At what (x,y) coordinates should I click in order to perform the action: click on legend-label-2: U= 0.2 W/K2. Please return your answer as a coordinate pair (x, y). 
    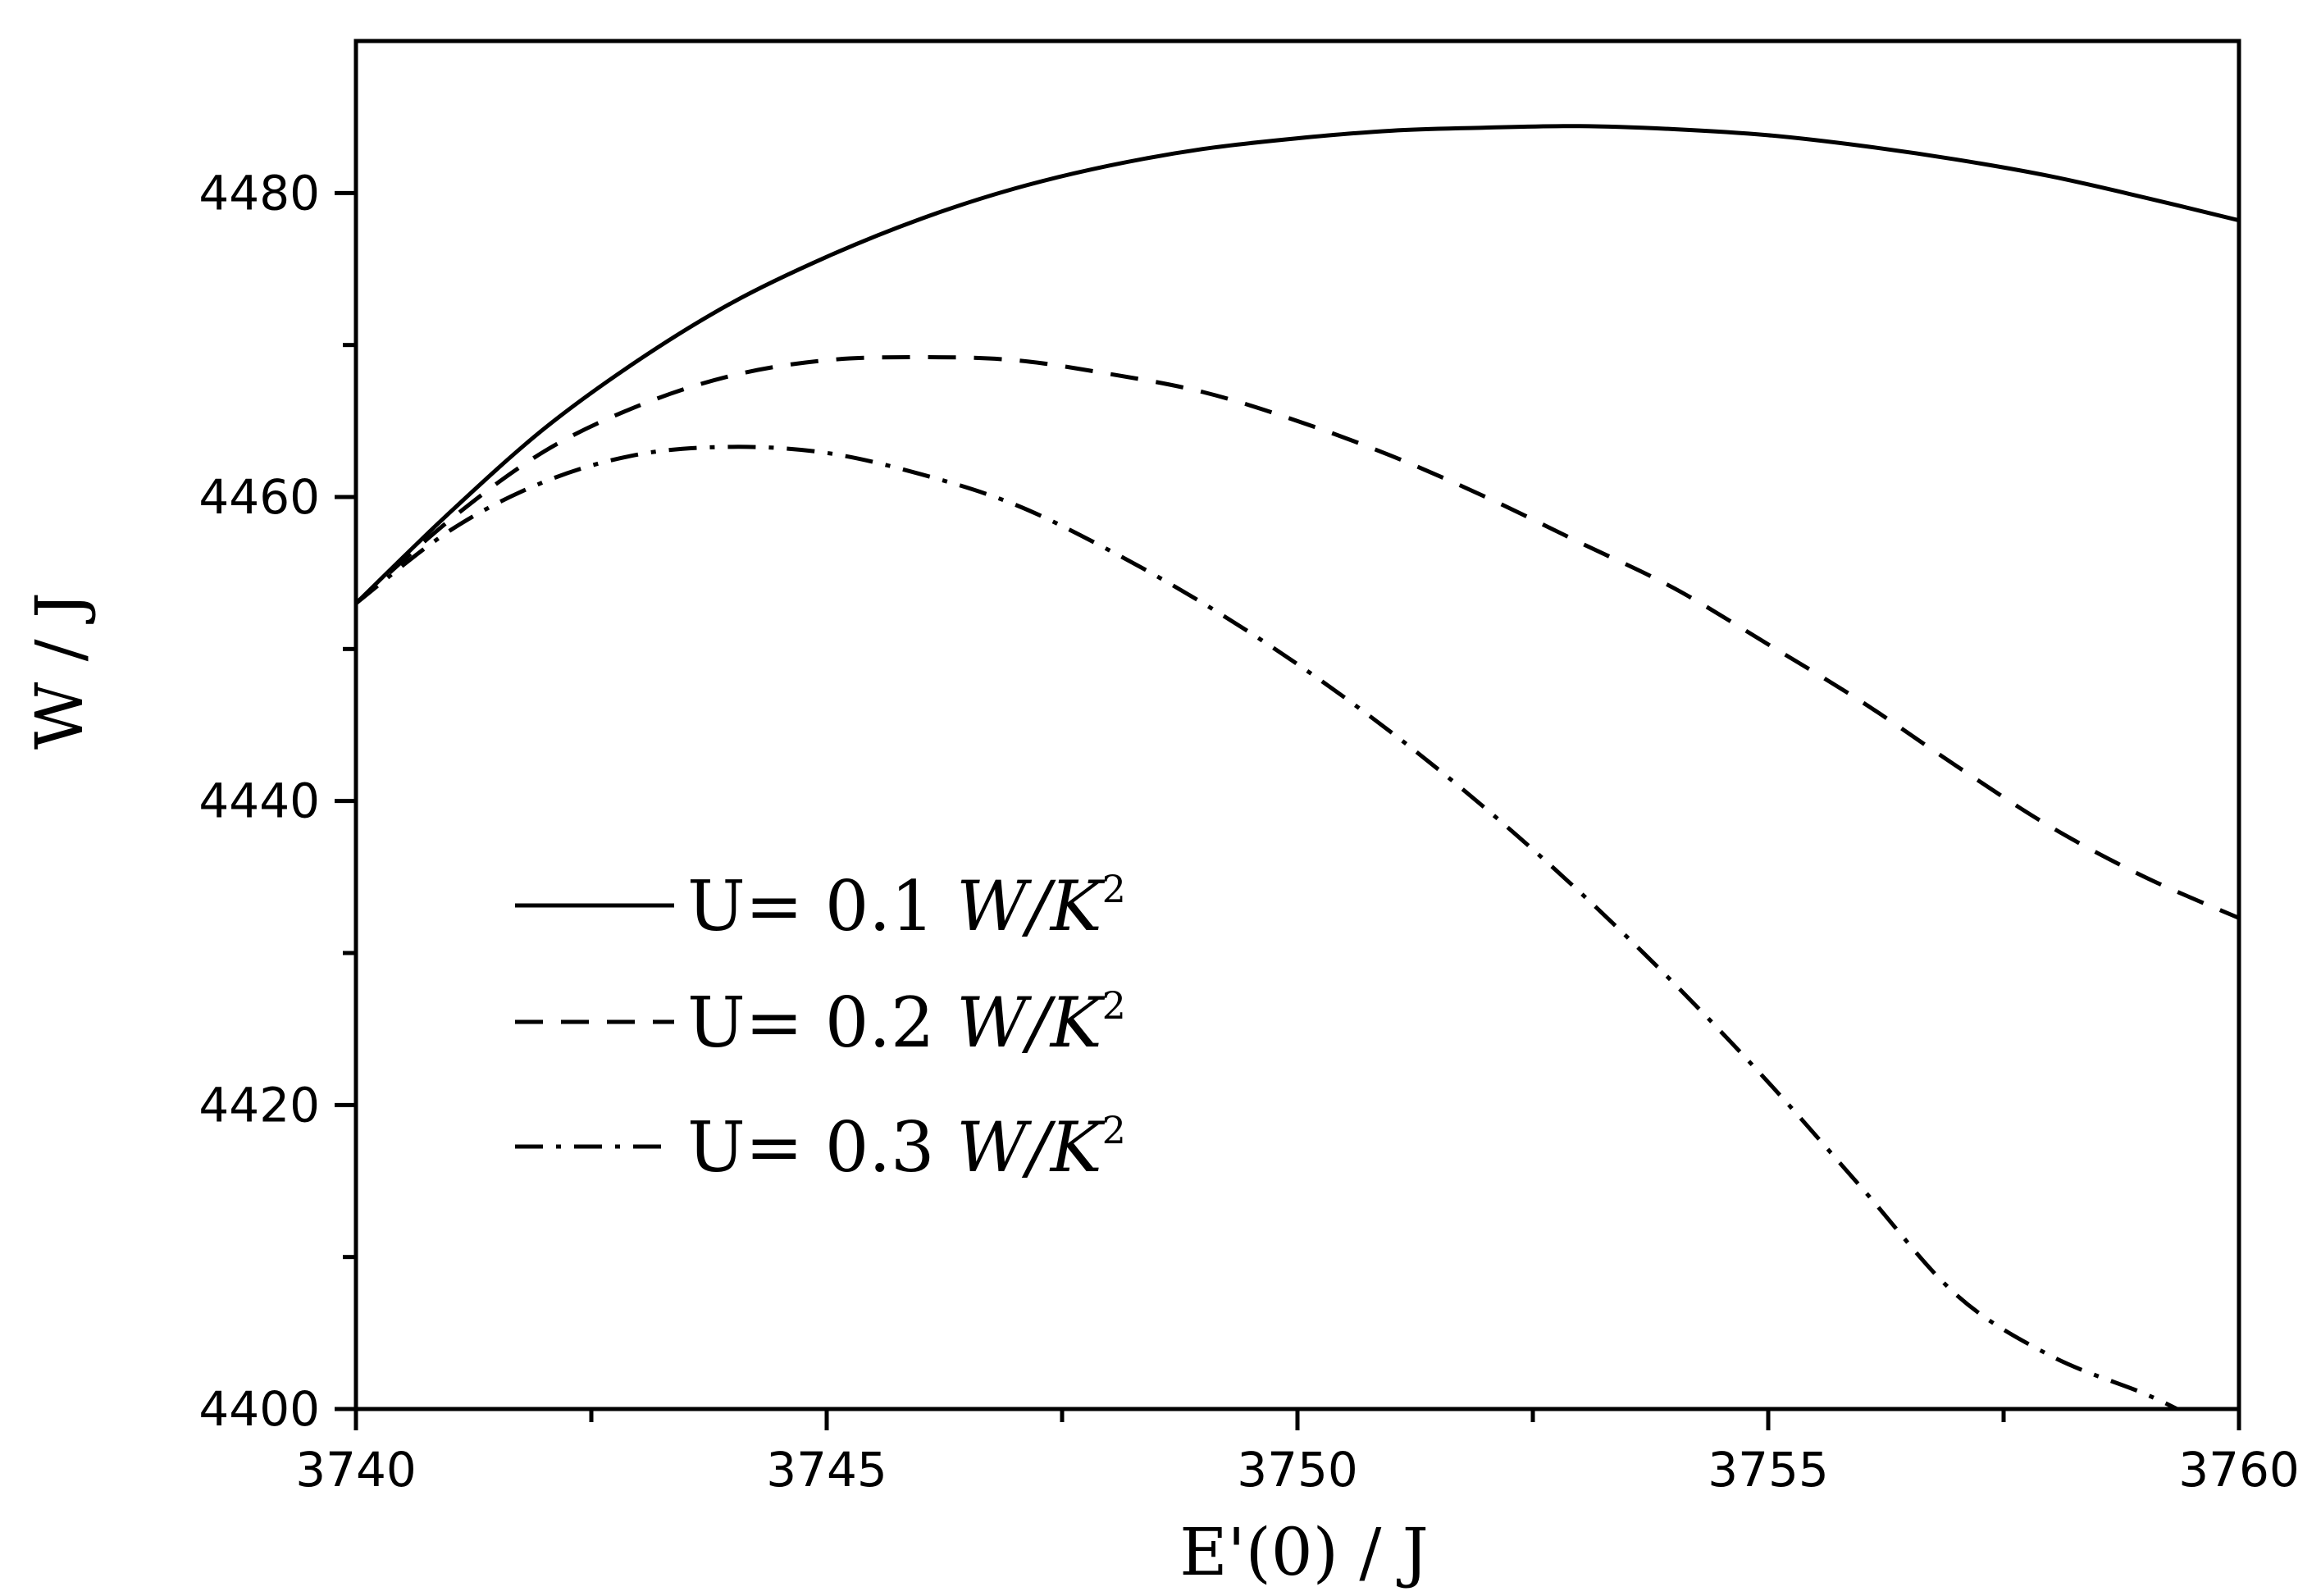
    Looking at the image, I should click on (906, 1023).